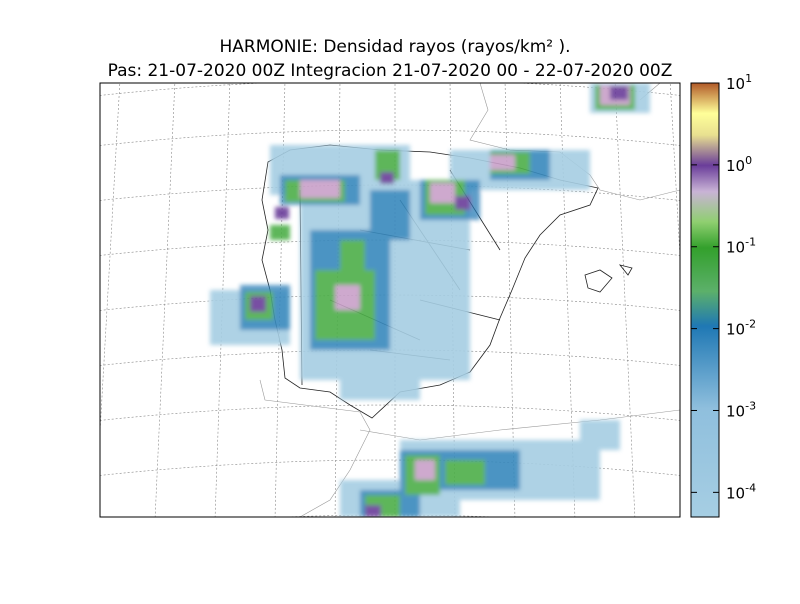 This screenshot has width=800, height=604. I want to click on tick-exponent: -4, so click(750, 487).